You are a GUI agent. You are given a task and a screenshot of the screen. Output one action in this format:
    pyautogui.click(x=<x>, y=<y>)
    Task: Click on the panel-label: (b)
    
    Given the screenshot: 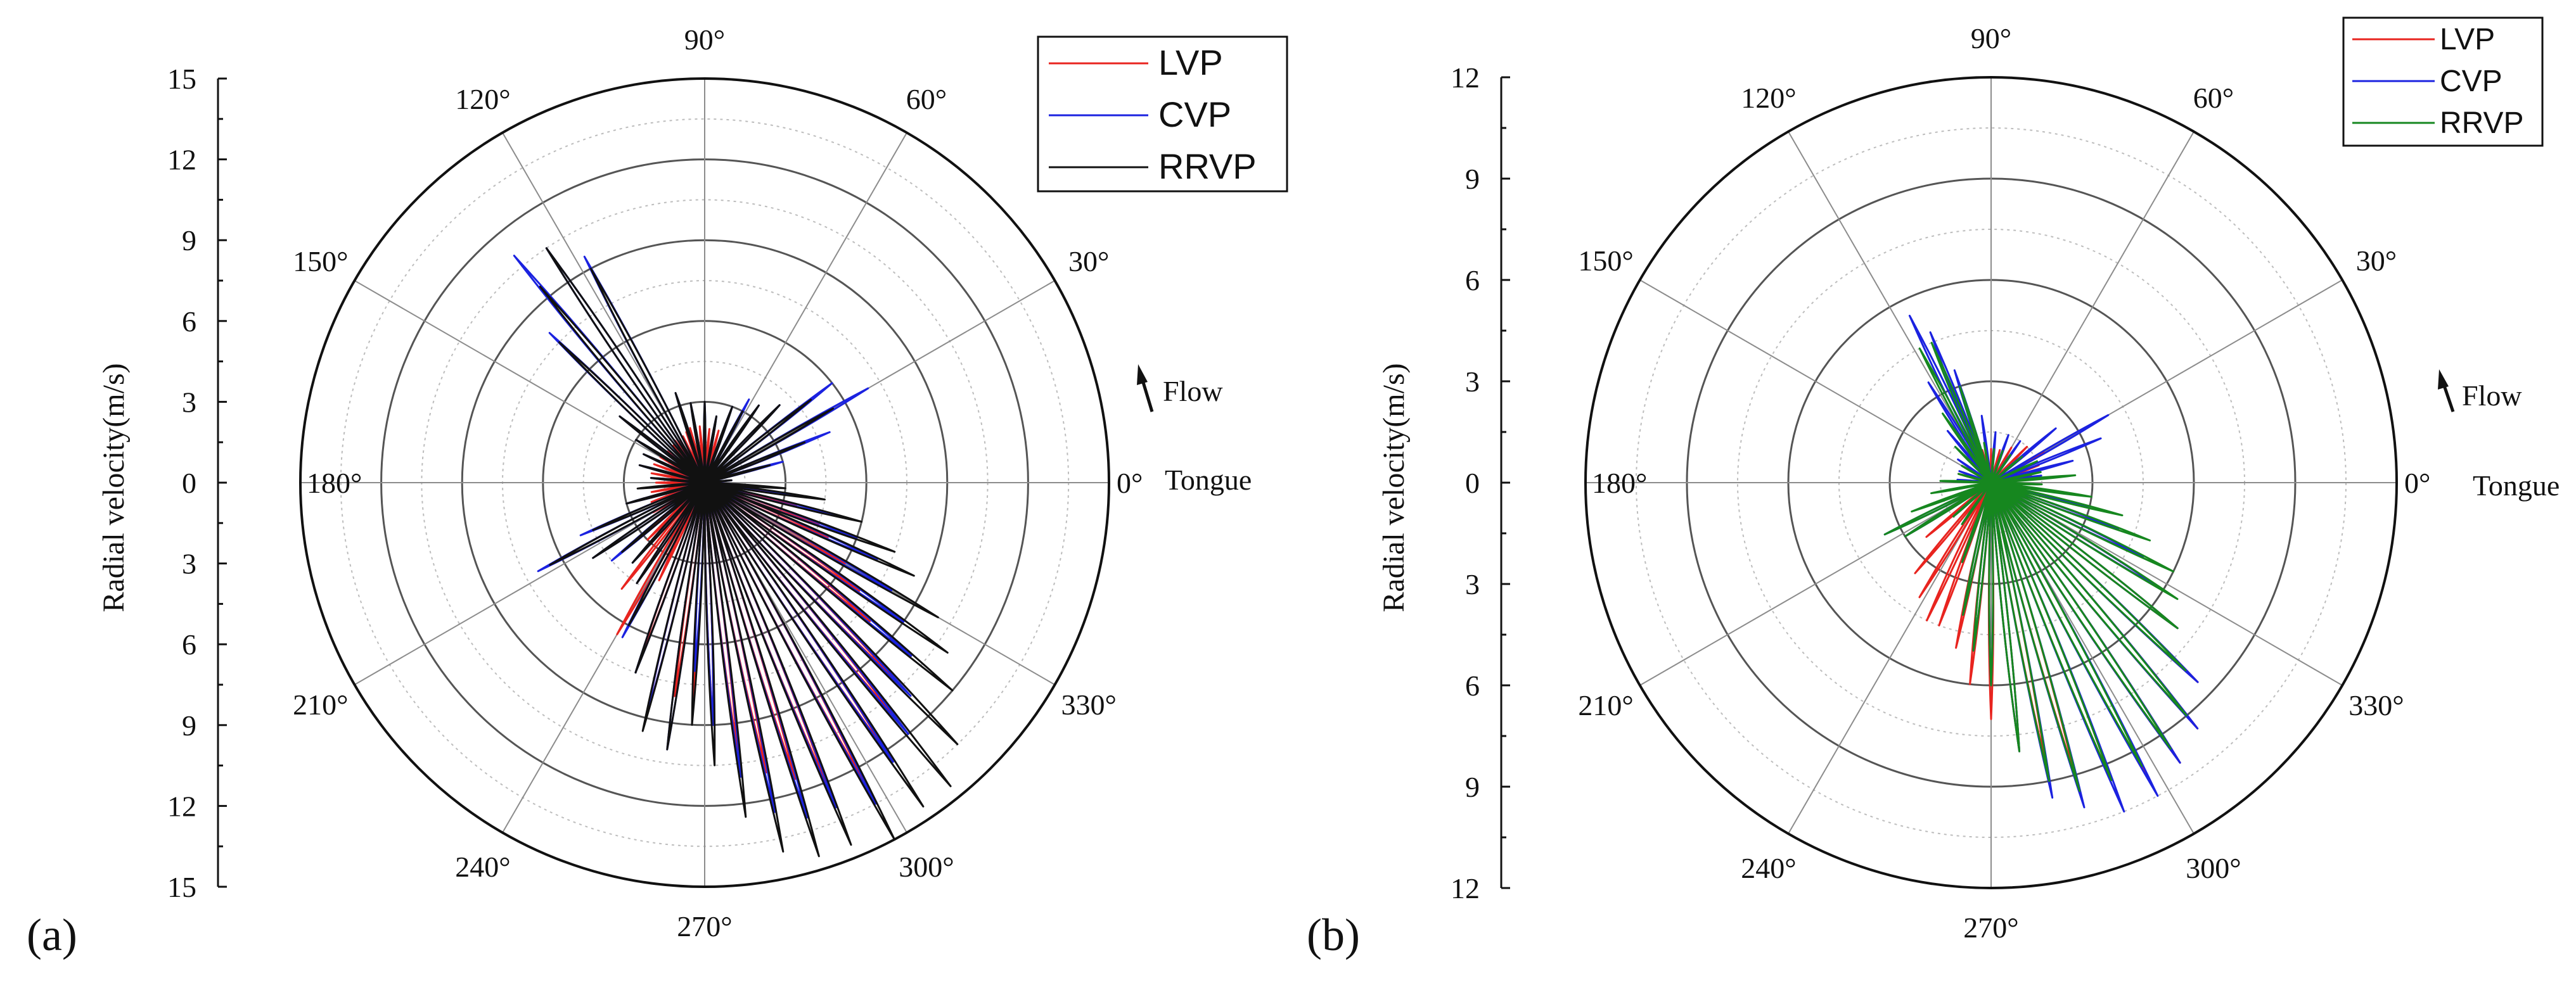 What is the action you would take?
    pyautogui.click(x=1333, y=935)
    